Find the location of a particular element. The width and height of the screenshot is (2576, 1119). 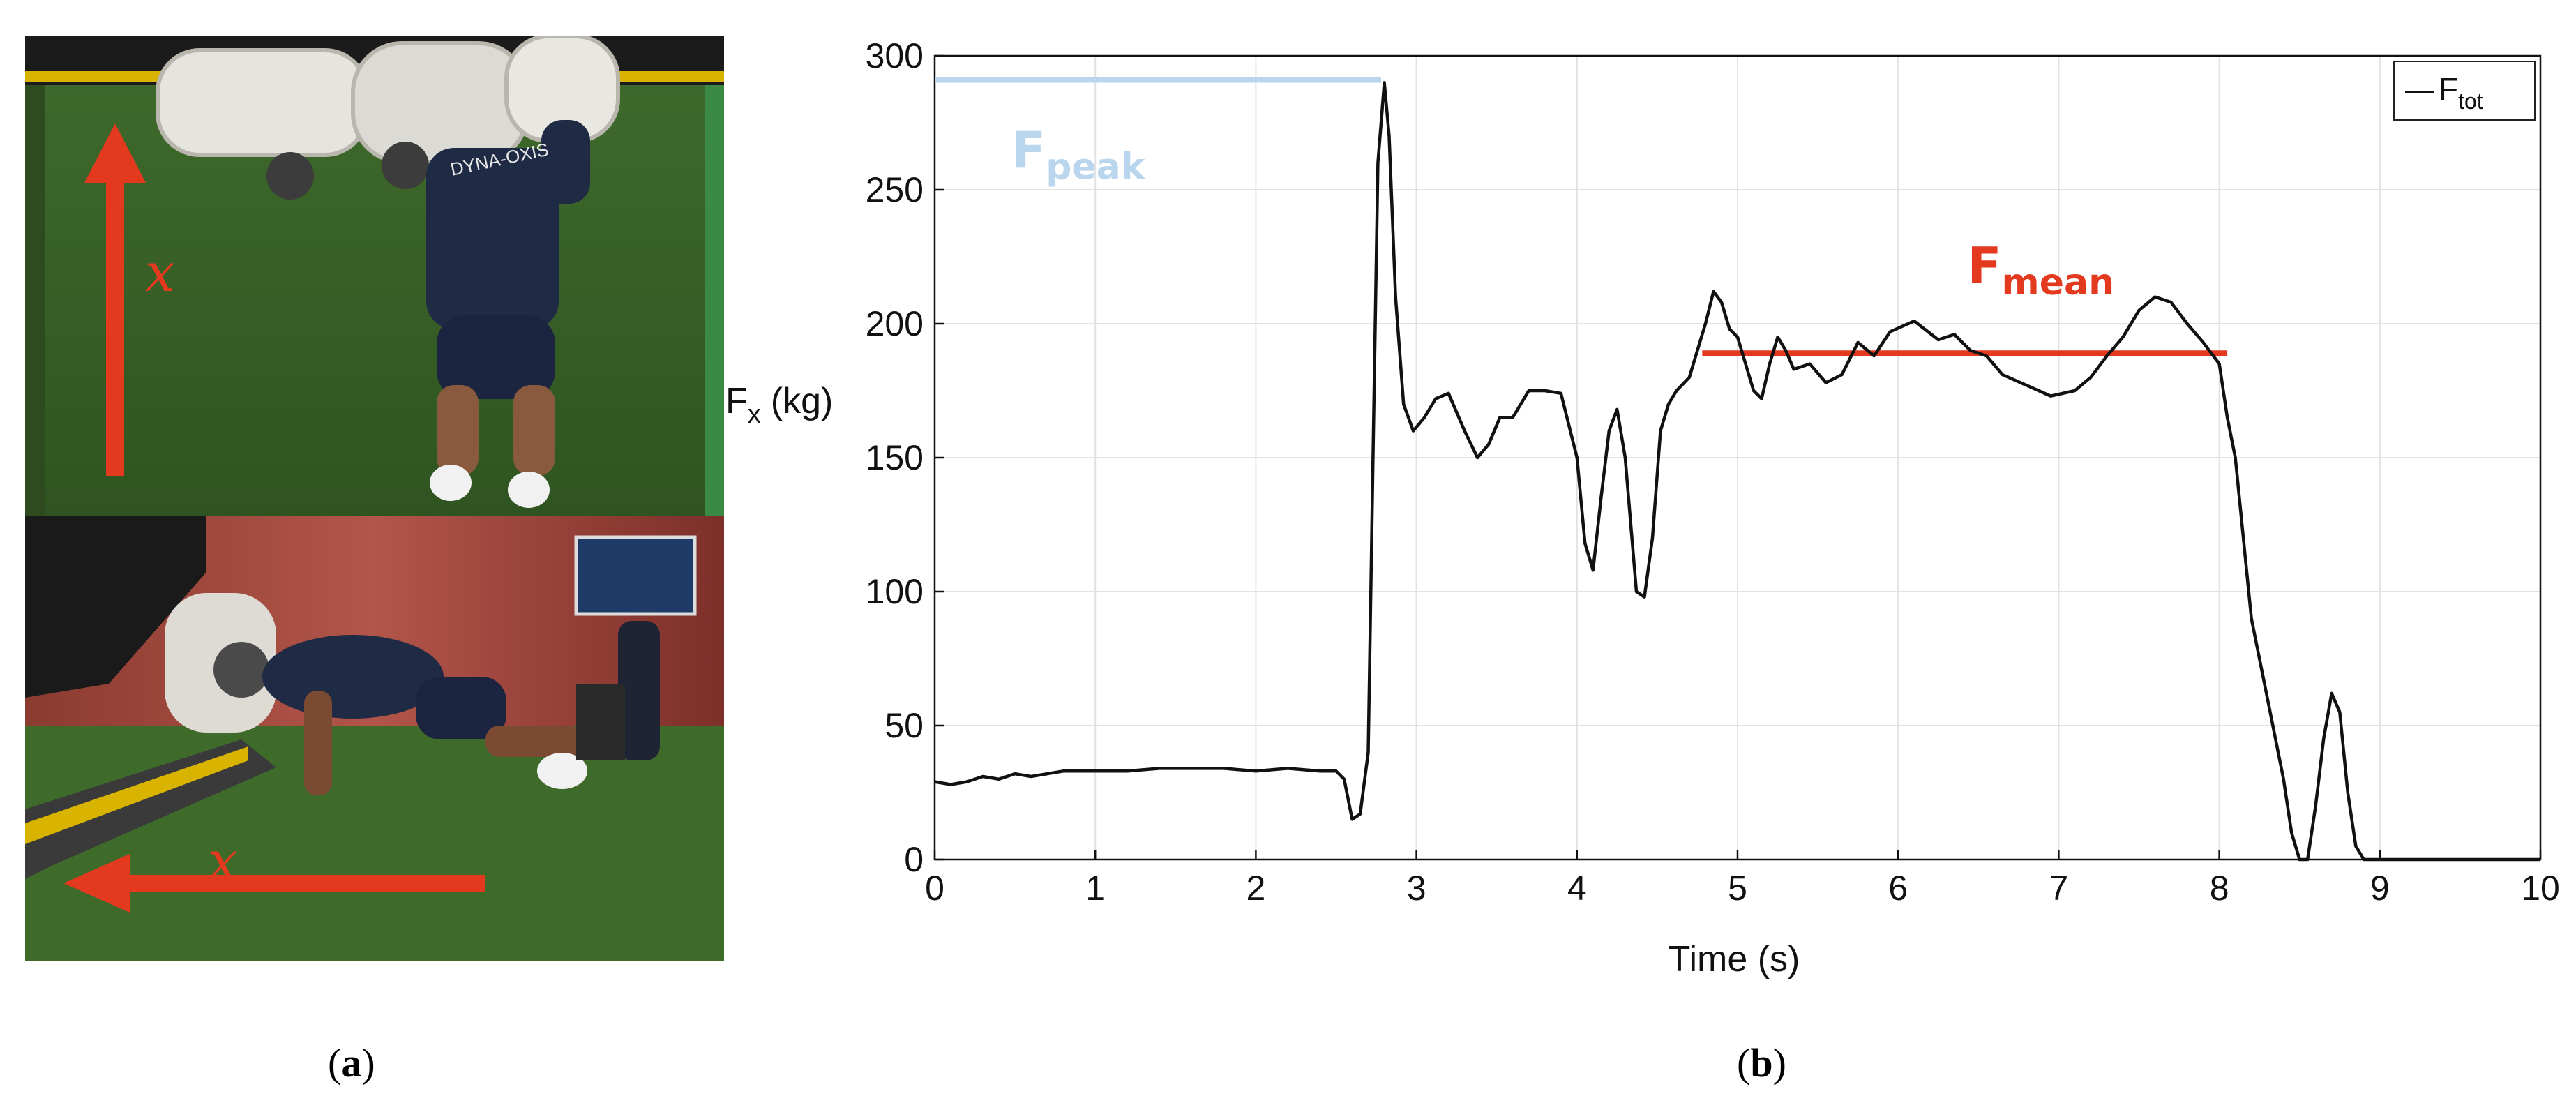

y-tick-label: 0 is located at coordinates (914, 859).